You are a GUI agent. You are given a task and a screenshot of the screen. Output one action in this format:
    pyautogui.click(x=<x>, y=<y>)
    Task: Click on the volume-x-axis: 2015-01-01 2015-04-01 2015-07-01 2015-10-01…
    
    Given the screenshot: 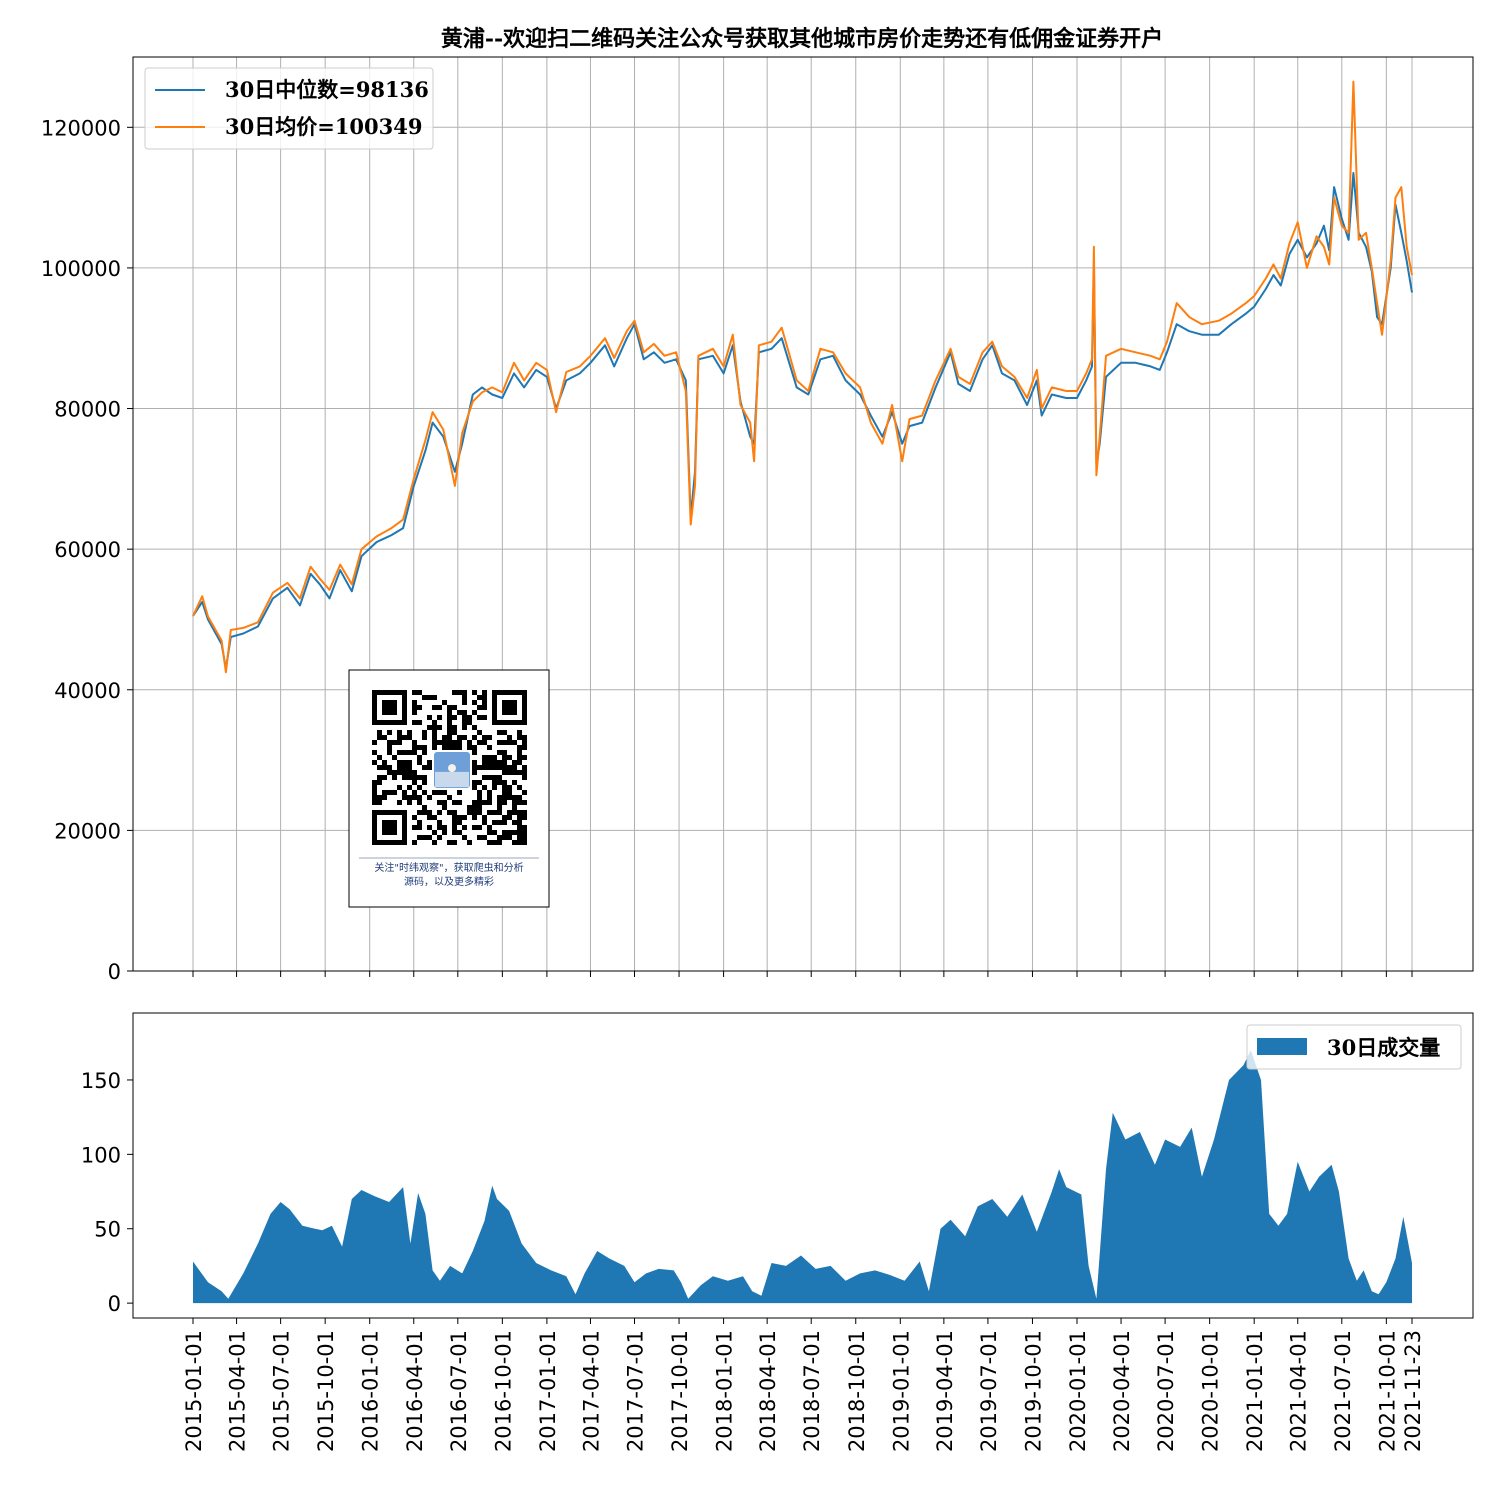 What is the action you would take?
    pyautogui.click(x=803, y=1385)
    